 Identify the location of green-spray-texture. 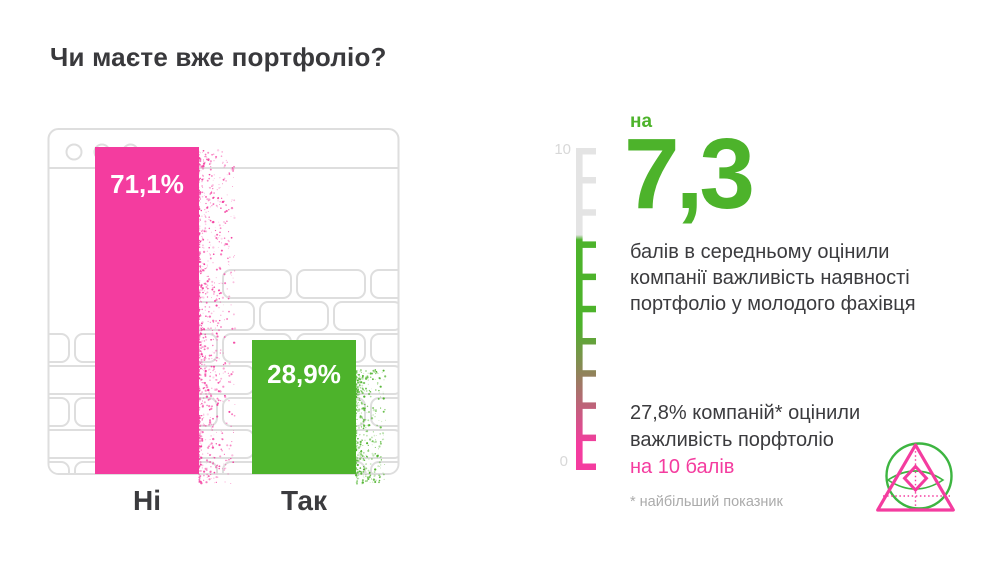
(370, 427).